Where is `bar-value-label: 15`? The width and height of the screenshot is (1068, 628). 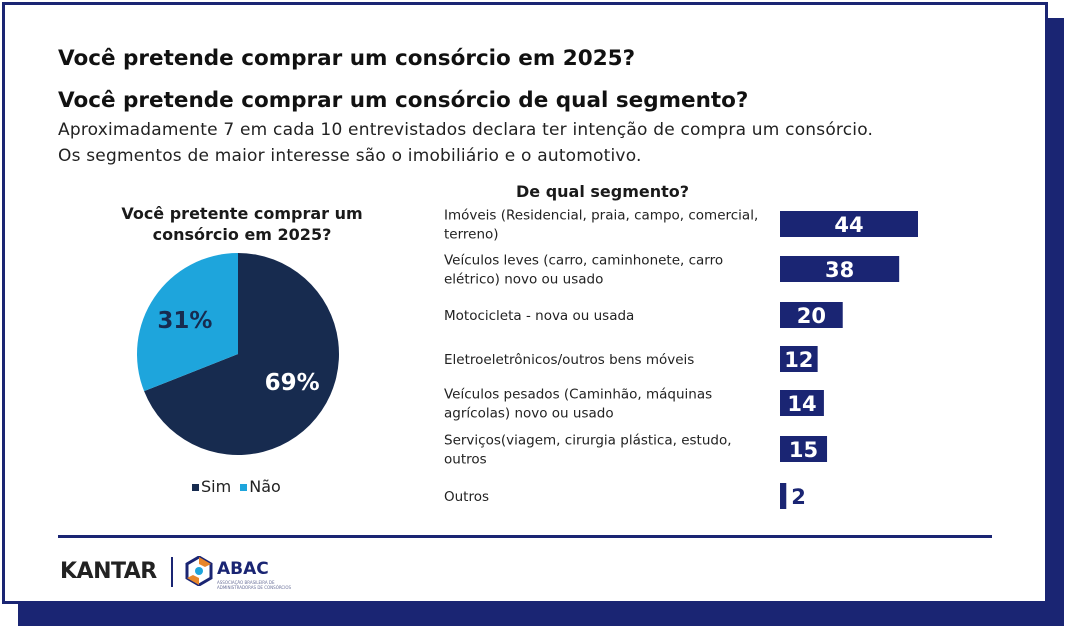
bar-value-label: 15 is located at coordinates (803, 450).